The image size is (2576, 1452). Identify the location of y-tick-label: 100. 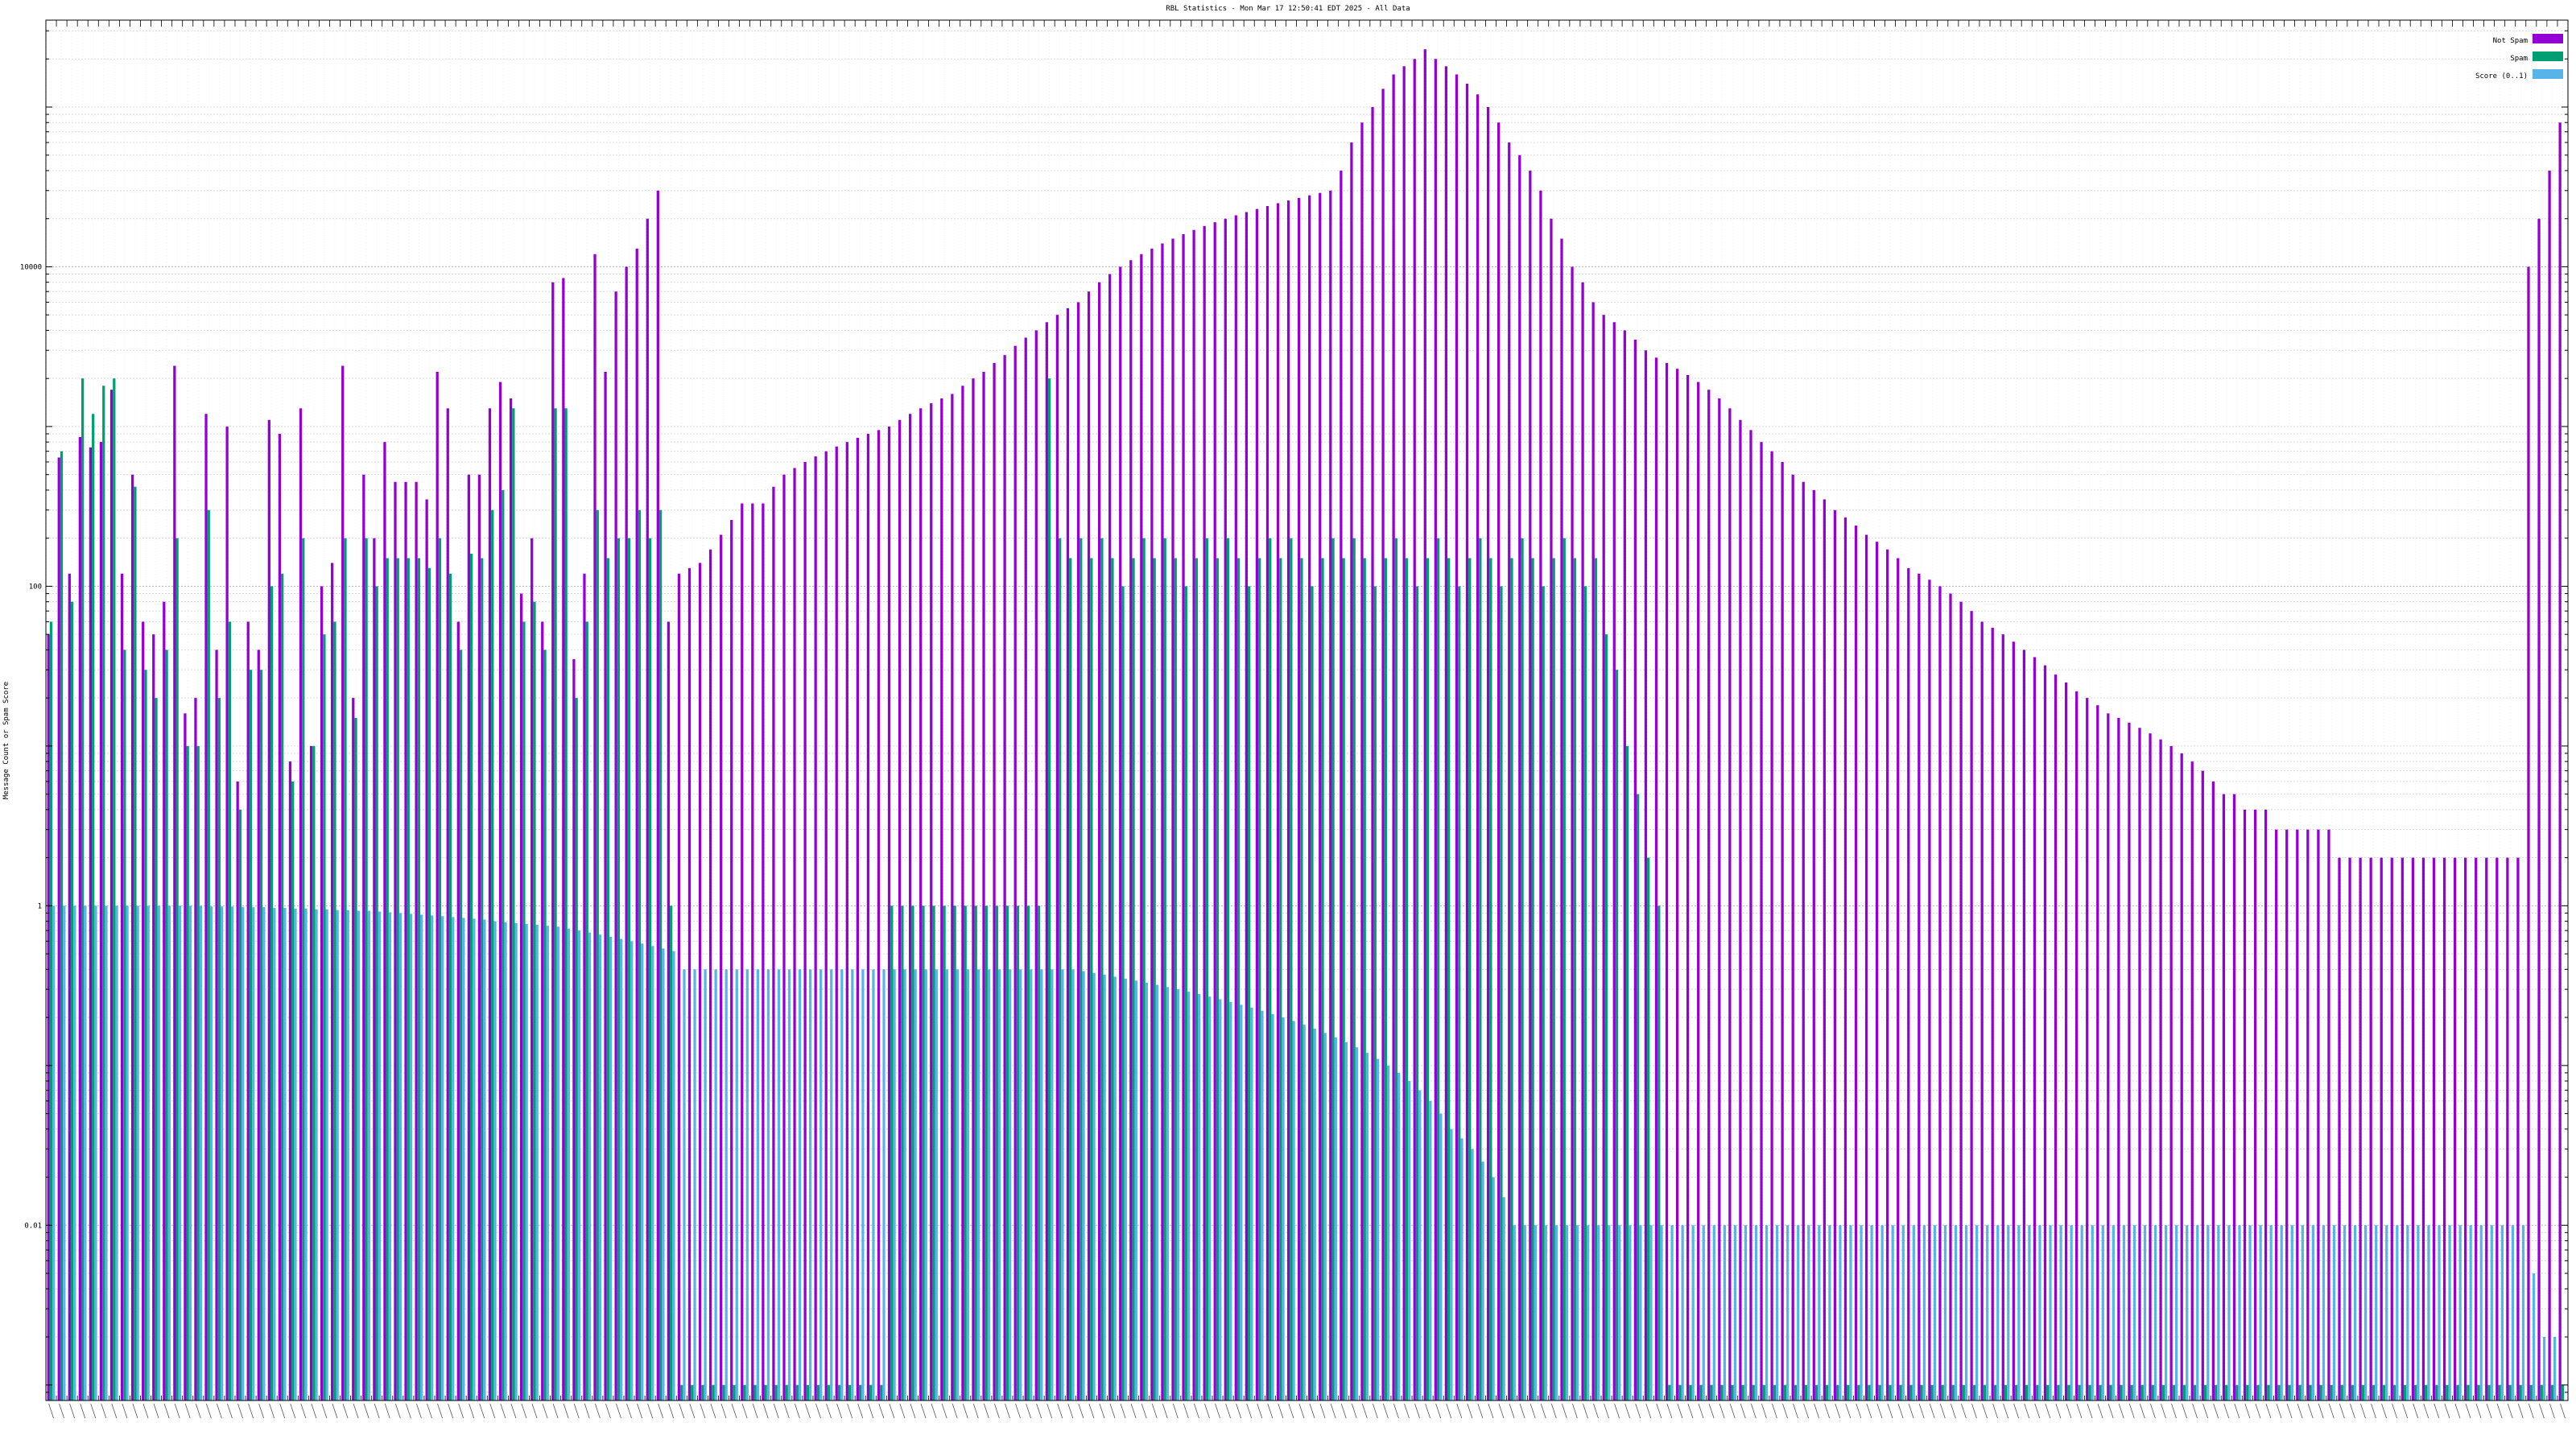
(35, 587).